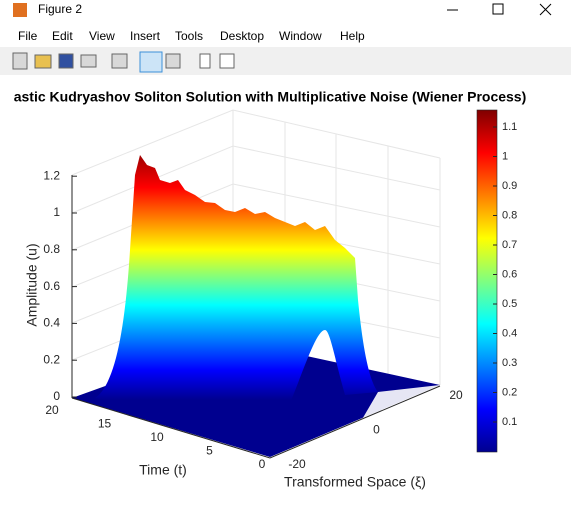  I want to click on x-tick-label: 15, so click(105, 424).